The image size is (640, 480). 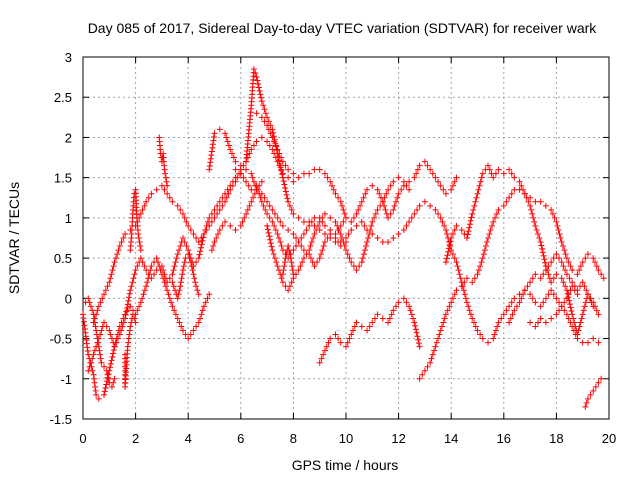 I want to click on x-tick-label: 0, so click(x=82, y=438).